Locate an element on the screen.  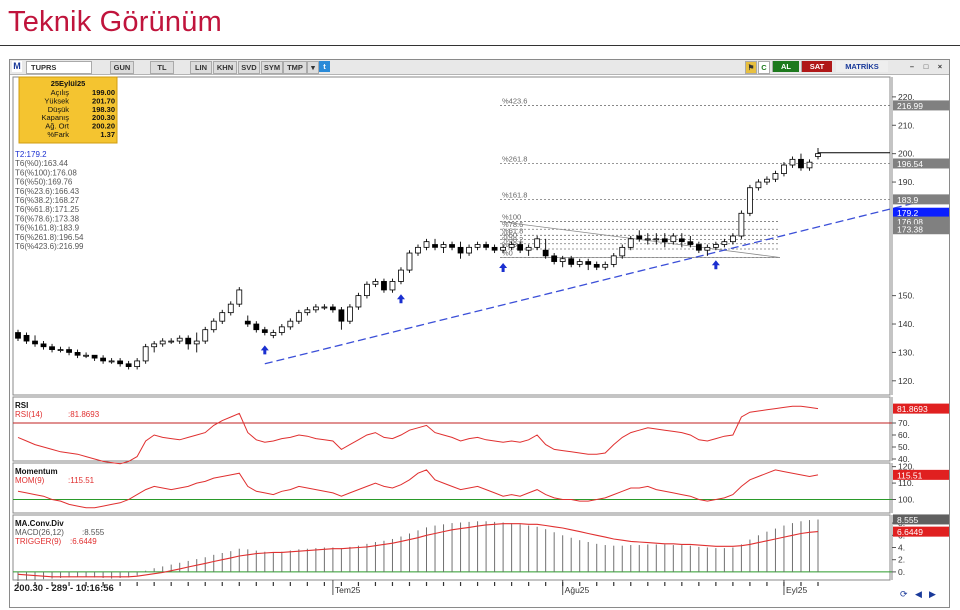
price-tag is located at coordinates (921, 221).